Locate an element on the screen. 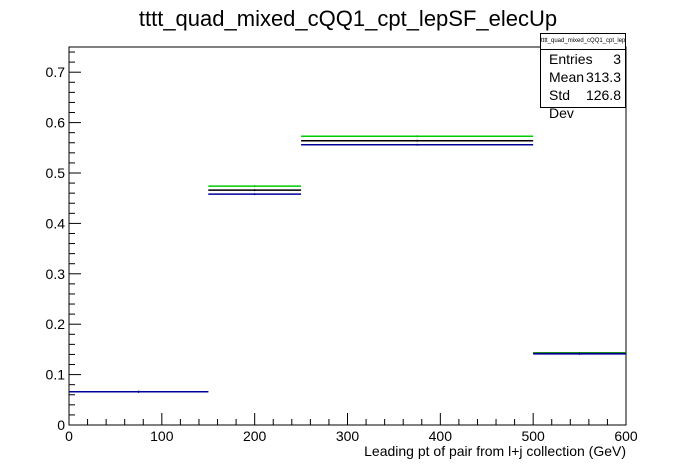 The width and height of the screenshot is (696, 472). y-tick-label: 0.7 is located at coordinates (56, 72).